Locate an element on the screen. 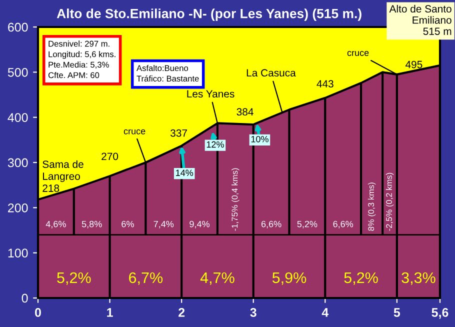 The height and width of the screenshot is (327, 455). annotation: 384 is located at coordinates (245, 112).